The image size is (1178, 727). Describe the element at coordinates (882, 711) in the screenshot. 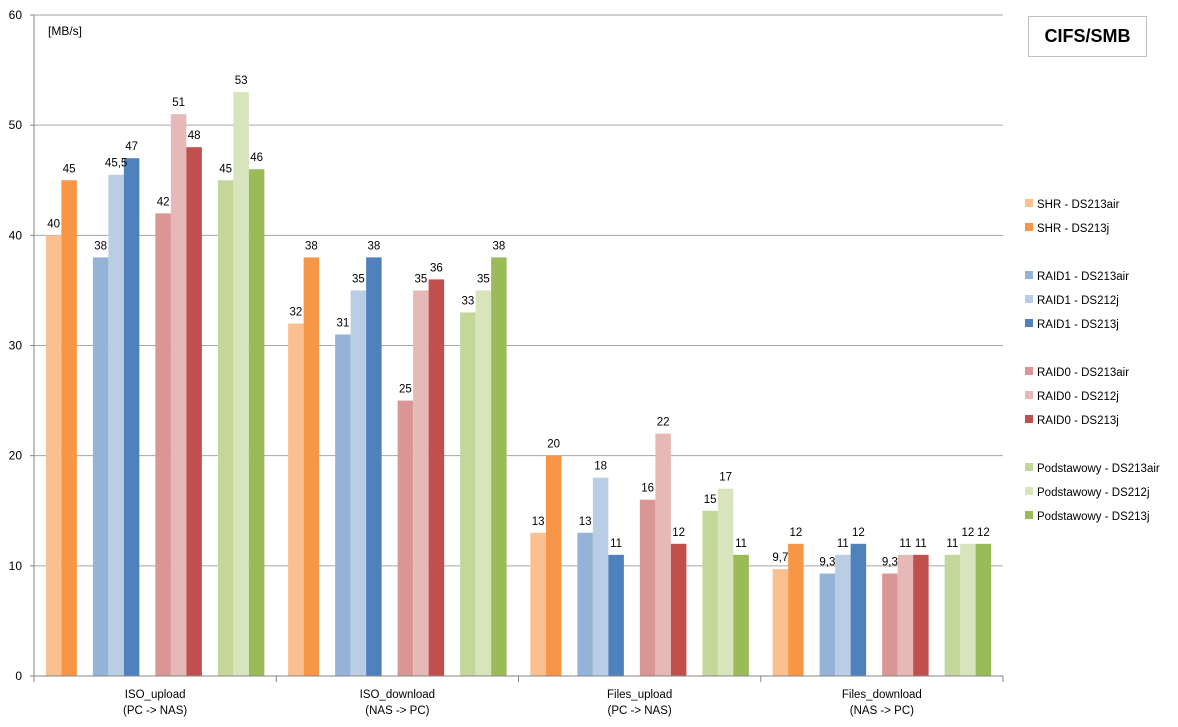

I see `x-category-sublabel: (NAS -> PC)` at that location.